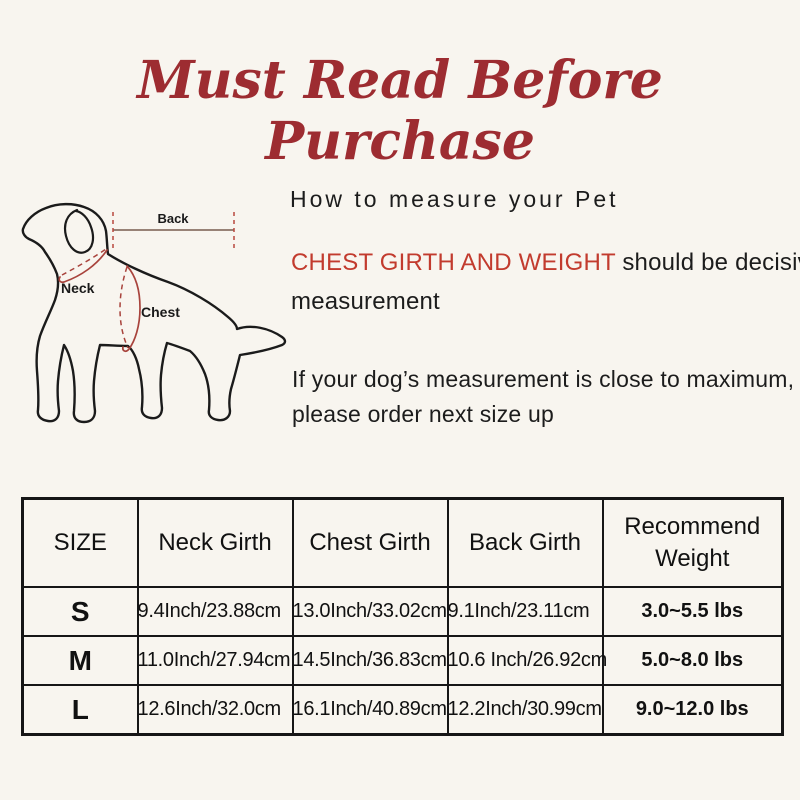 The height and width of the screenshot is (800, 800). I want to click on chest-girth-value: 16.1Inch/40.89cm, so click(370, 710).